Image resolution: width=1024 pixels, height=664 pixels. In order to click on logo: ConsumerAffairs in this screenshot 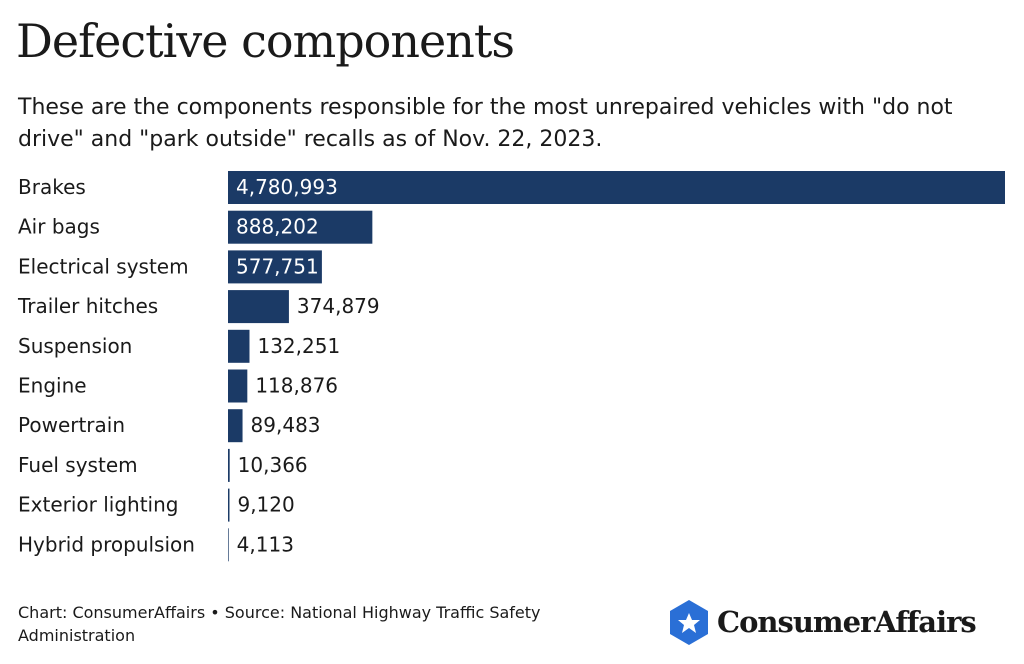, I will do `click(823, 622)`.